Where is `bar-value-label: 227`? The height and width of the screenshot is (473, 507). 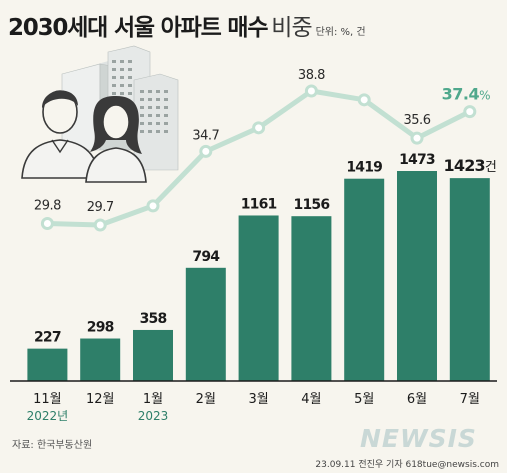 bar-value-label: 227 is located at coordinates (47, 338).